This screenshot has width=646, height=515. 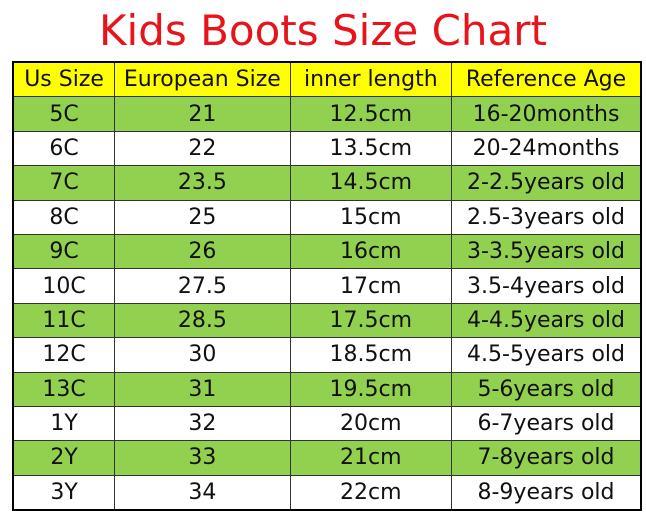 I want to click on table-row: 12C 30 18.5cm 4.5-5years old, so click(x=327, y=355).